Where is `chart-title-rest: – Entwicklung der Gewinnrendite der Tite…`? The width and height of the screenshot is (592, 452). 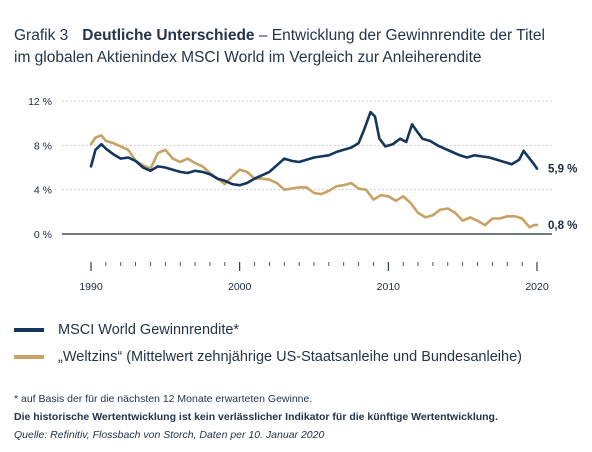
chart-title-rest: – Entwicklung der Gewinnrendite der Tite… is located at coordinates (399, 35).